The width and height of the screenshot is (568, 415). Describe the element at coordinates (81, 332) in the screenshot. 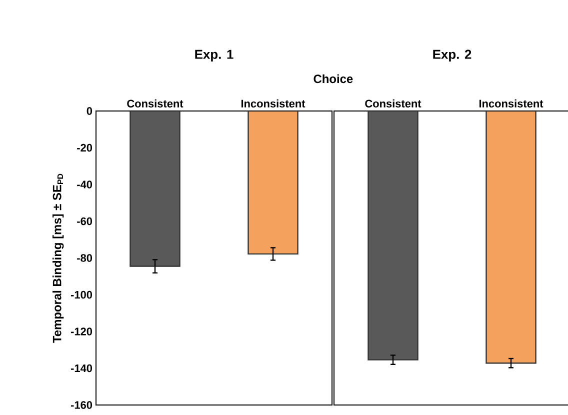

I see `y-tick-label: -120` at that location.